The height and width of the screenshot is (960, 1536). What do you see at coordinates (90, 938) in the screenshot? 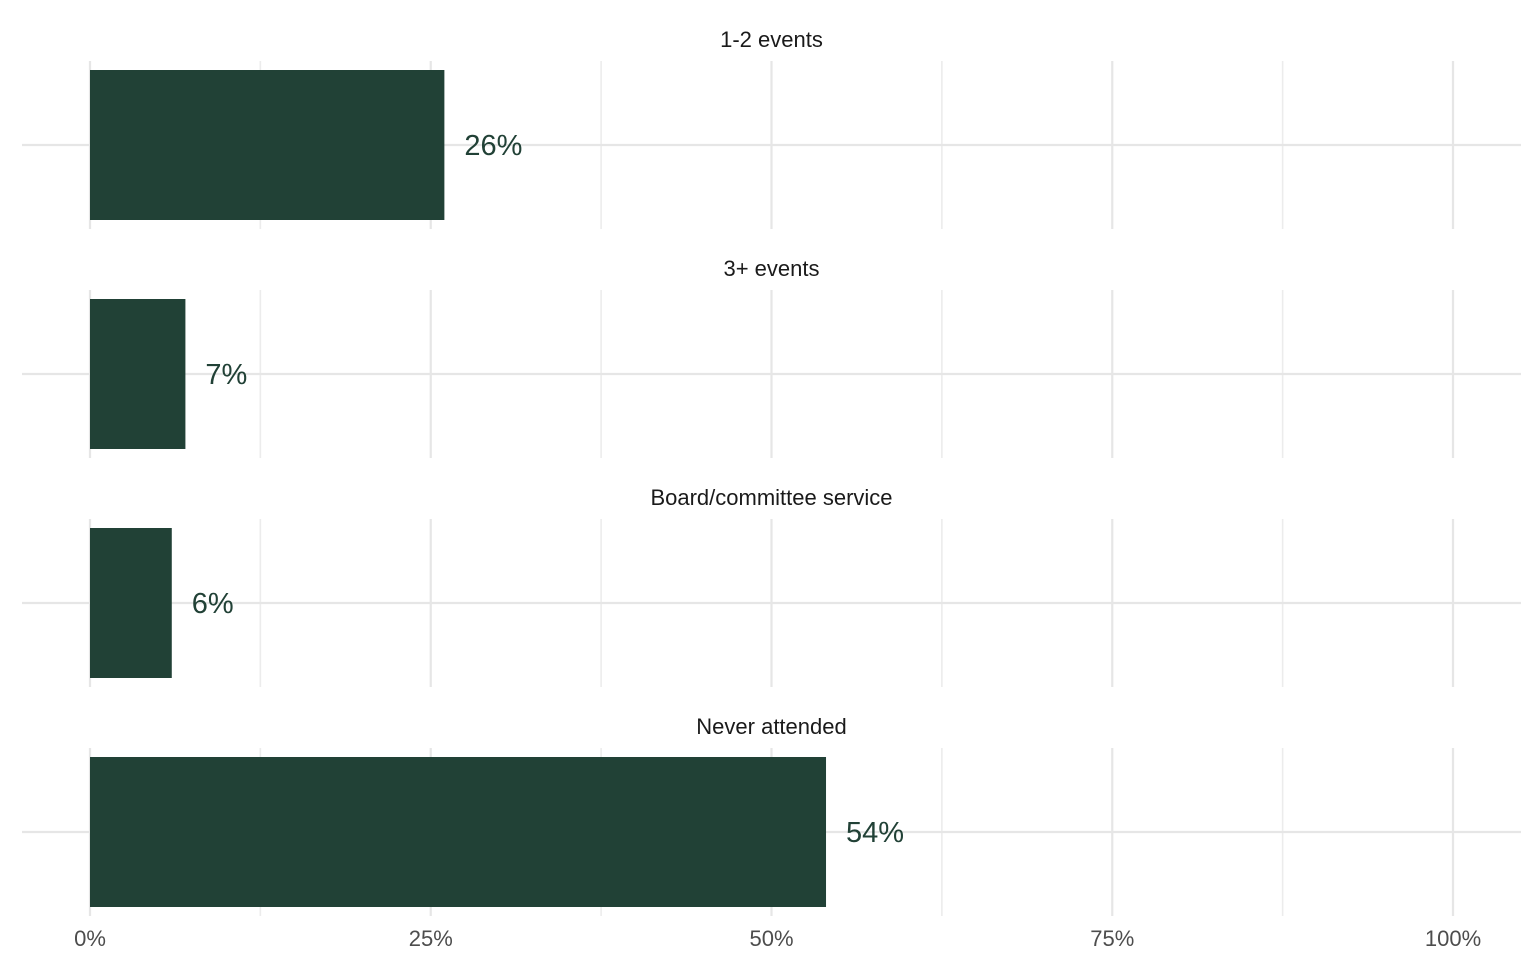
I see `x-tick-label: 0%` at bounding box center [90, 938].